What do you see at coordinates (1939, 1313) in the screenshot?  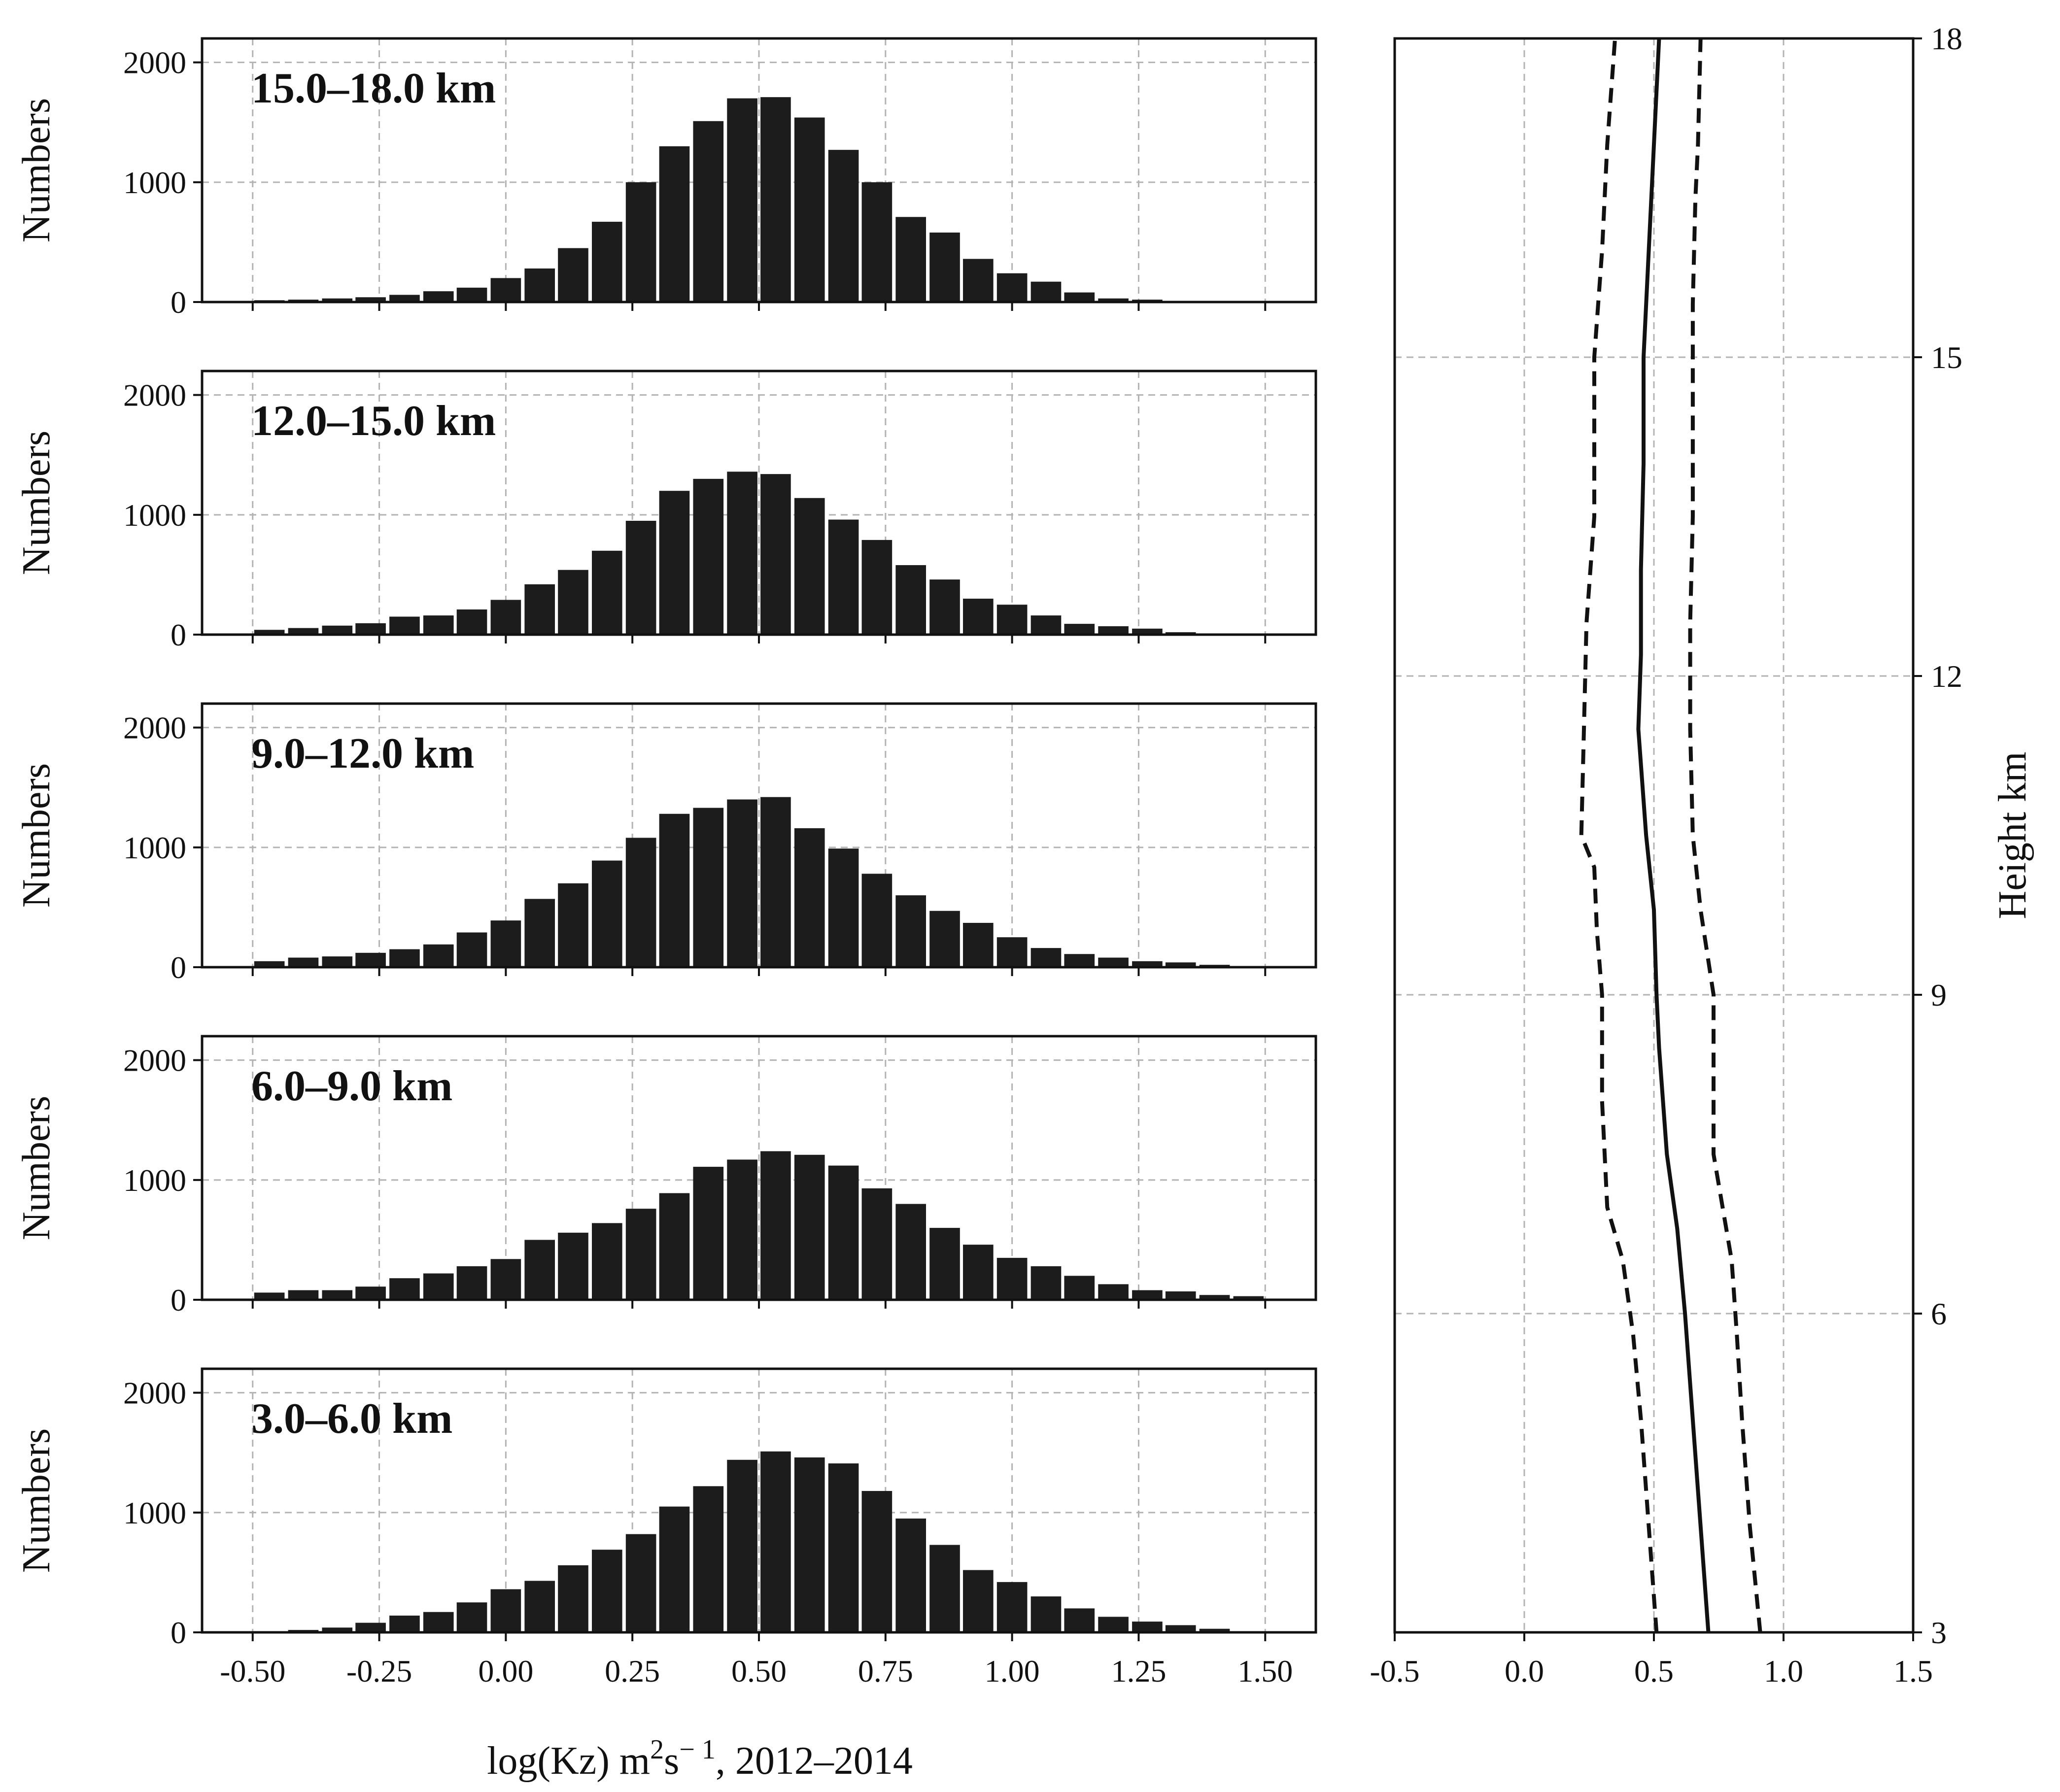 I see `profile-y-tick-label: 6` at bounding box center [1939, 1313].